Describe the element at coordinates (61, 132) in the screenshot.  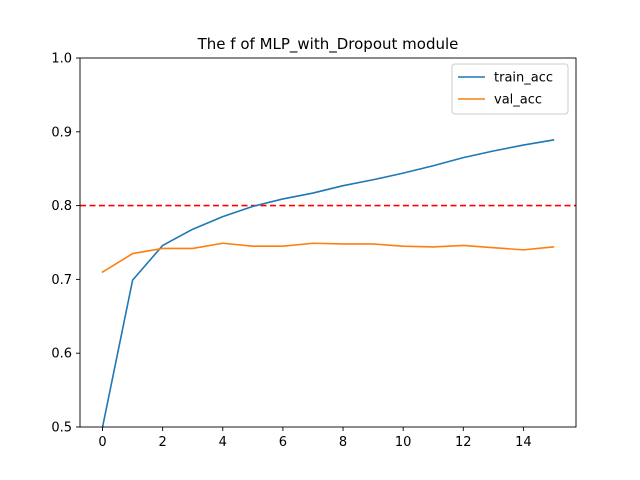
I see `y-tick-label: 0.9` at that location.